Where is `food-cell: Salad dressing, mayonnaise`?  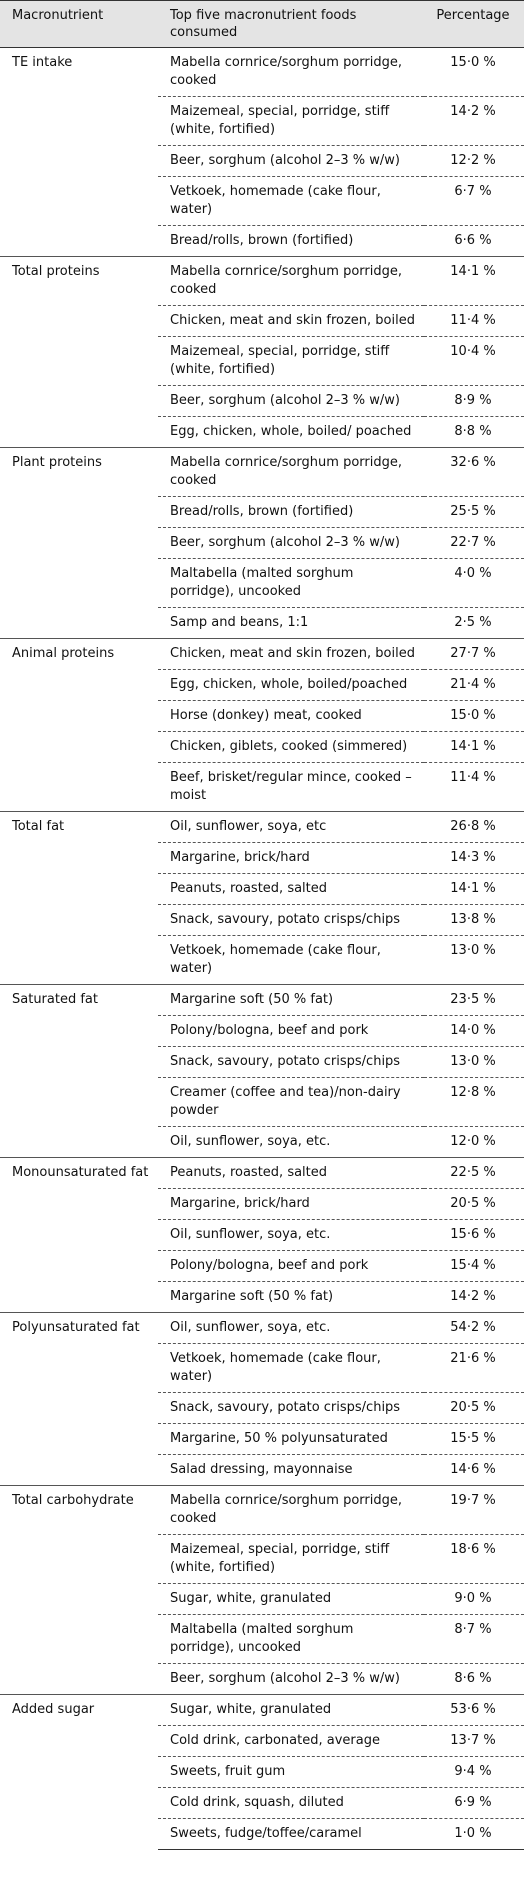 food-cell: Salad dressing, mayonnaise is located at coordinates (291, 1470).